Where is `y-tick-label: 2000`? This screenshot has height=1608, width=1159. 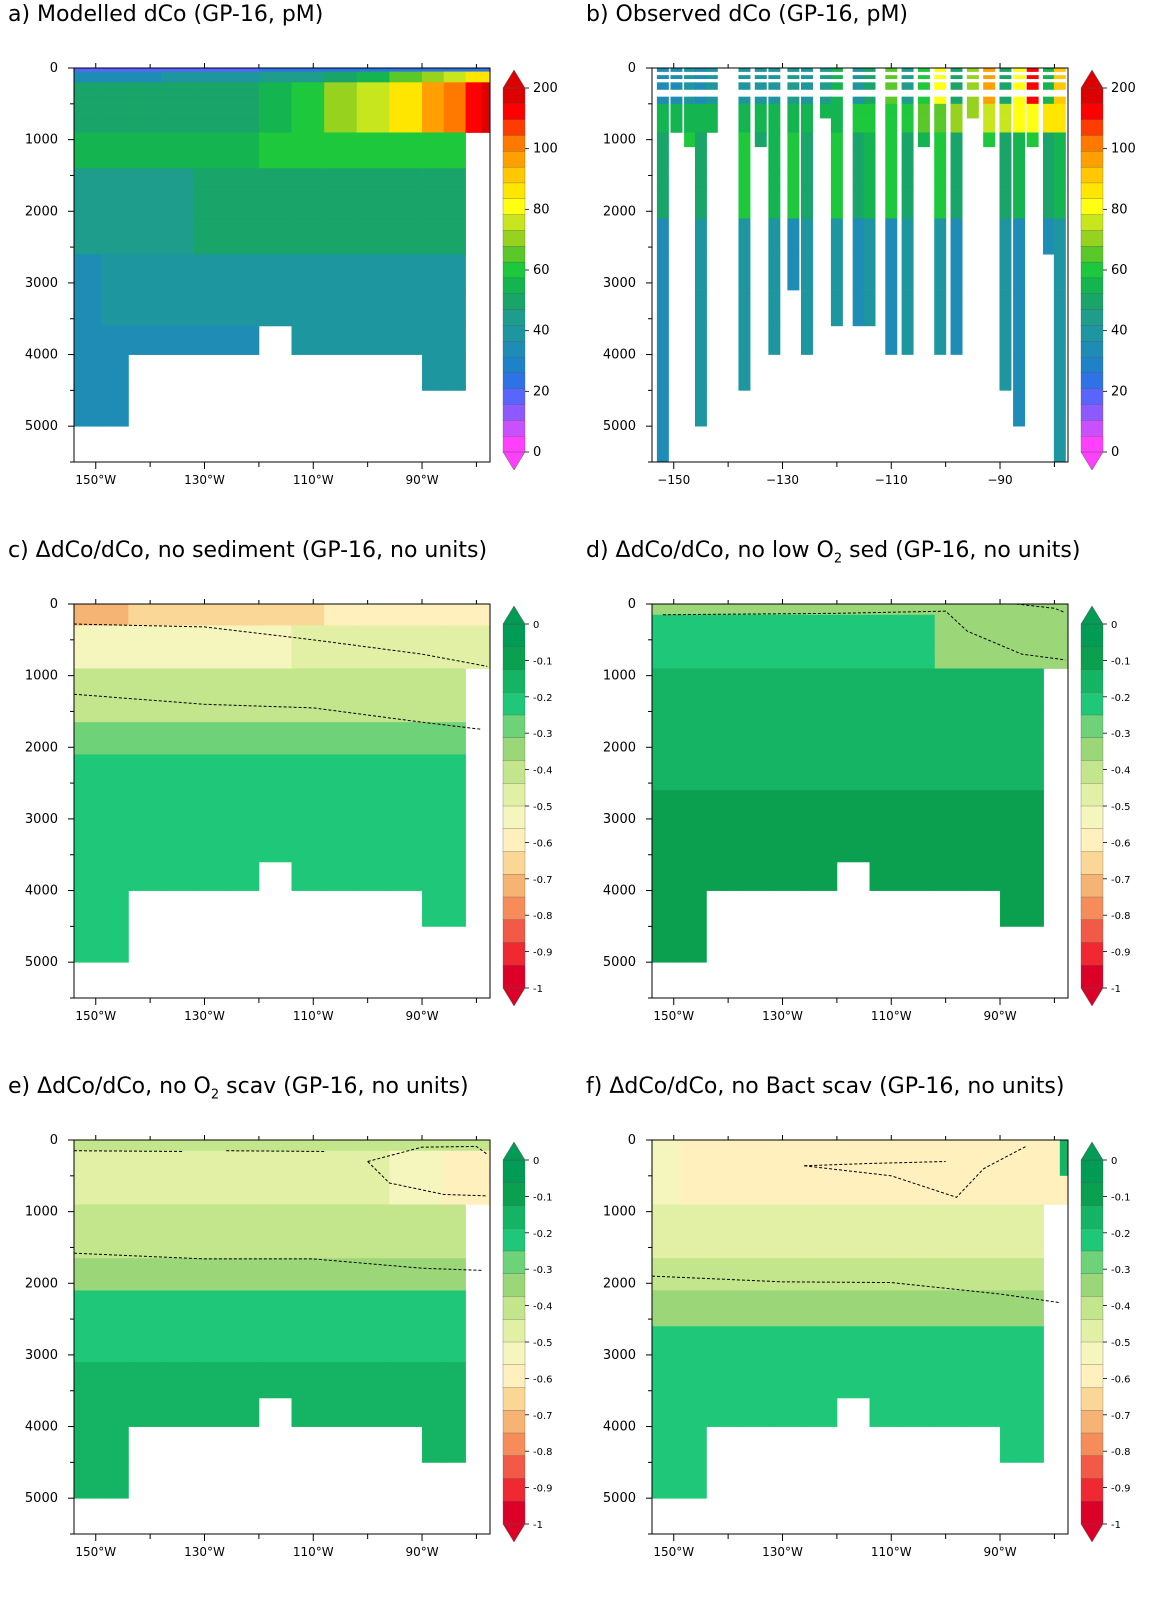 y-tick-label: 2000 is located at coordinates (619, 747).